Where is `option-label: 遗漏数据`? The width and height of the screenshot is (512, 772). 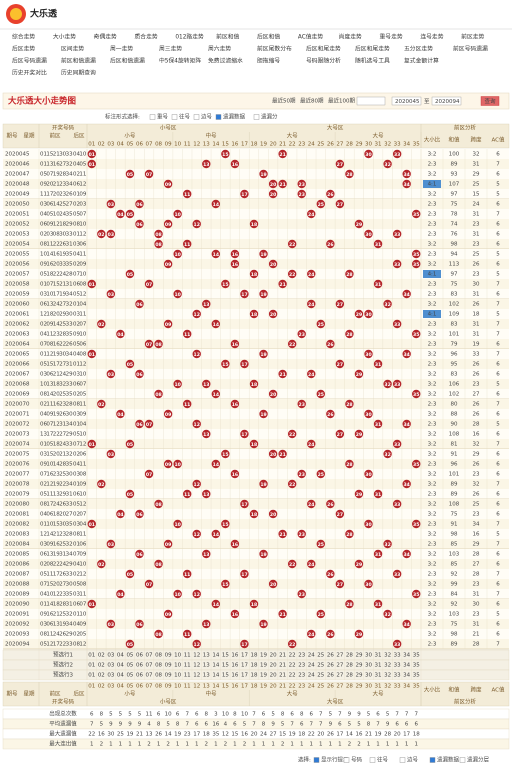 option-label: 遗漏数据 is located at coordinates (448, 760).